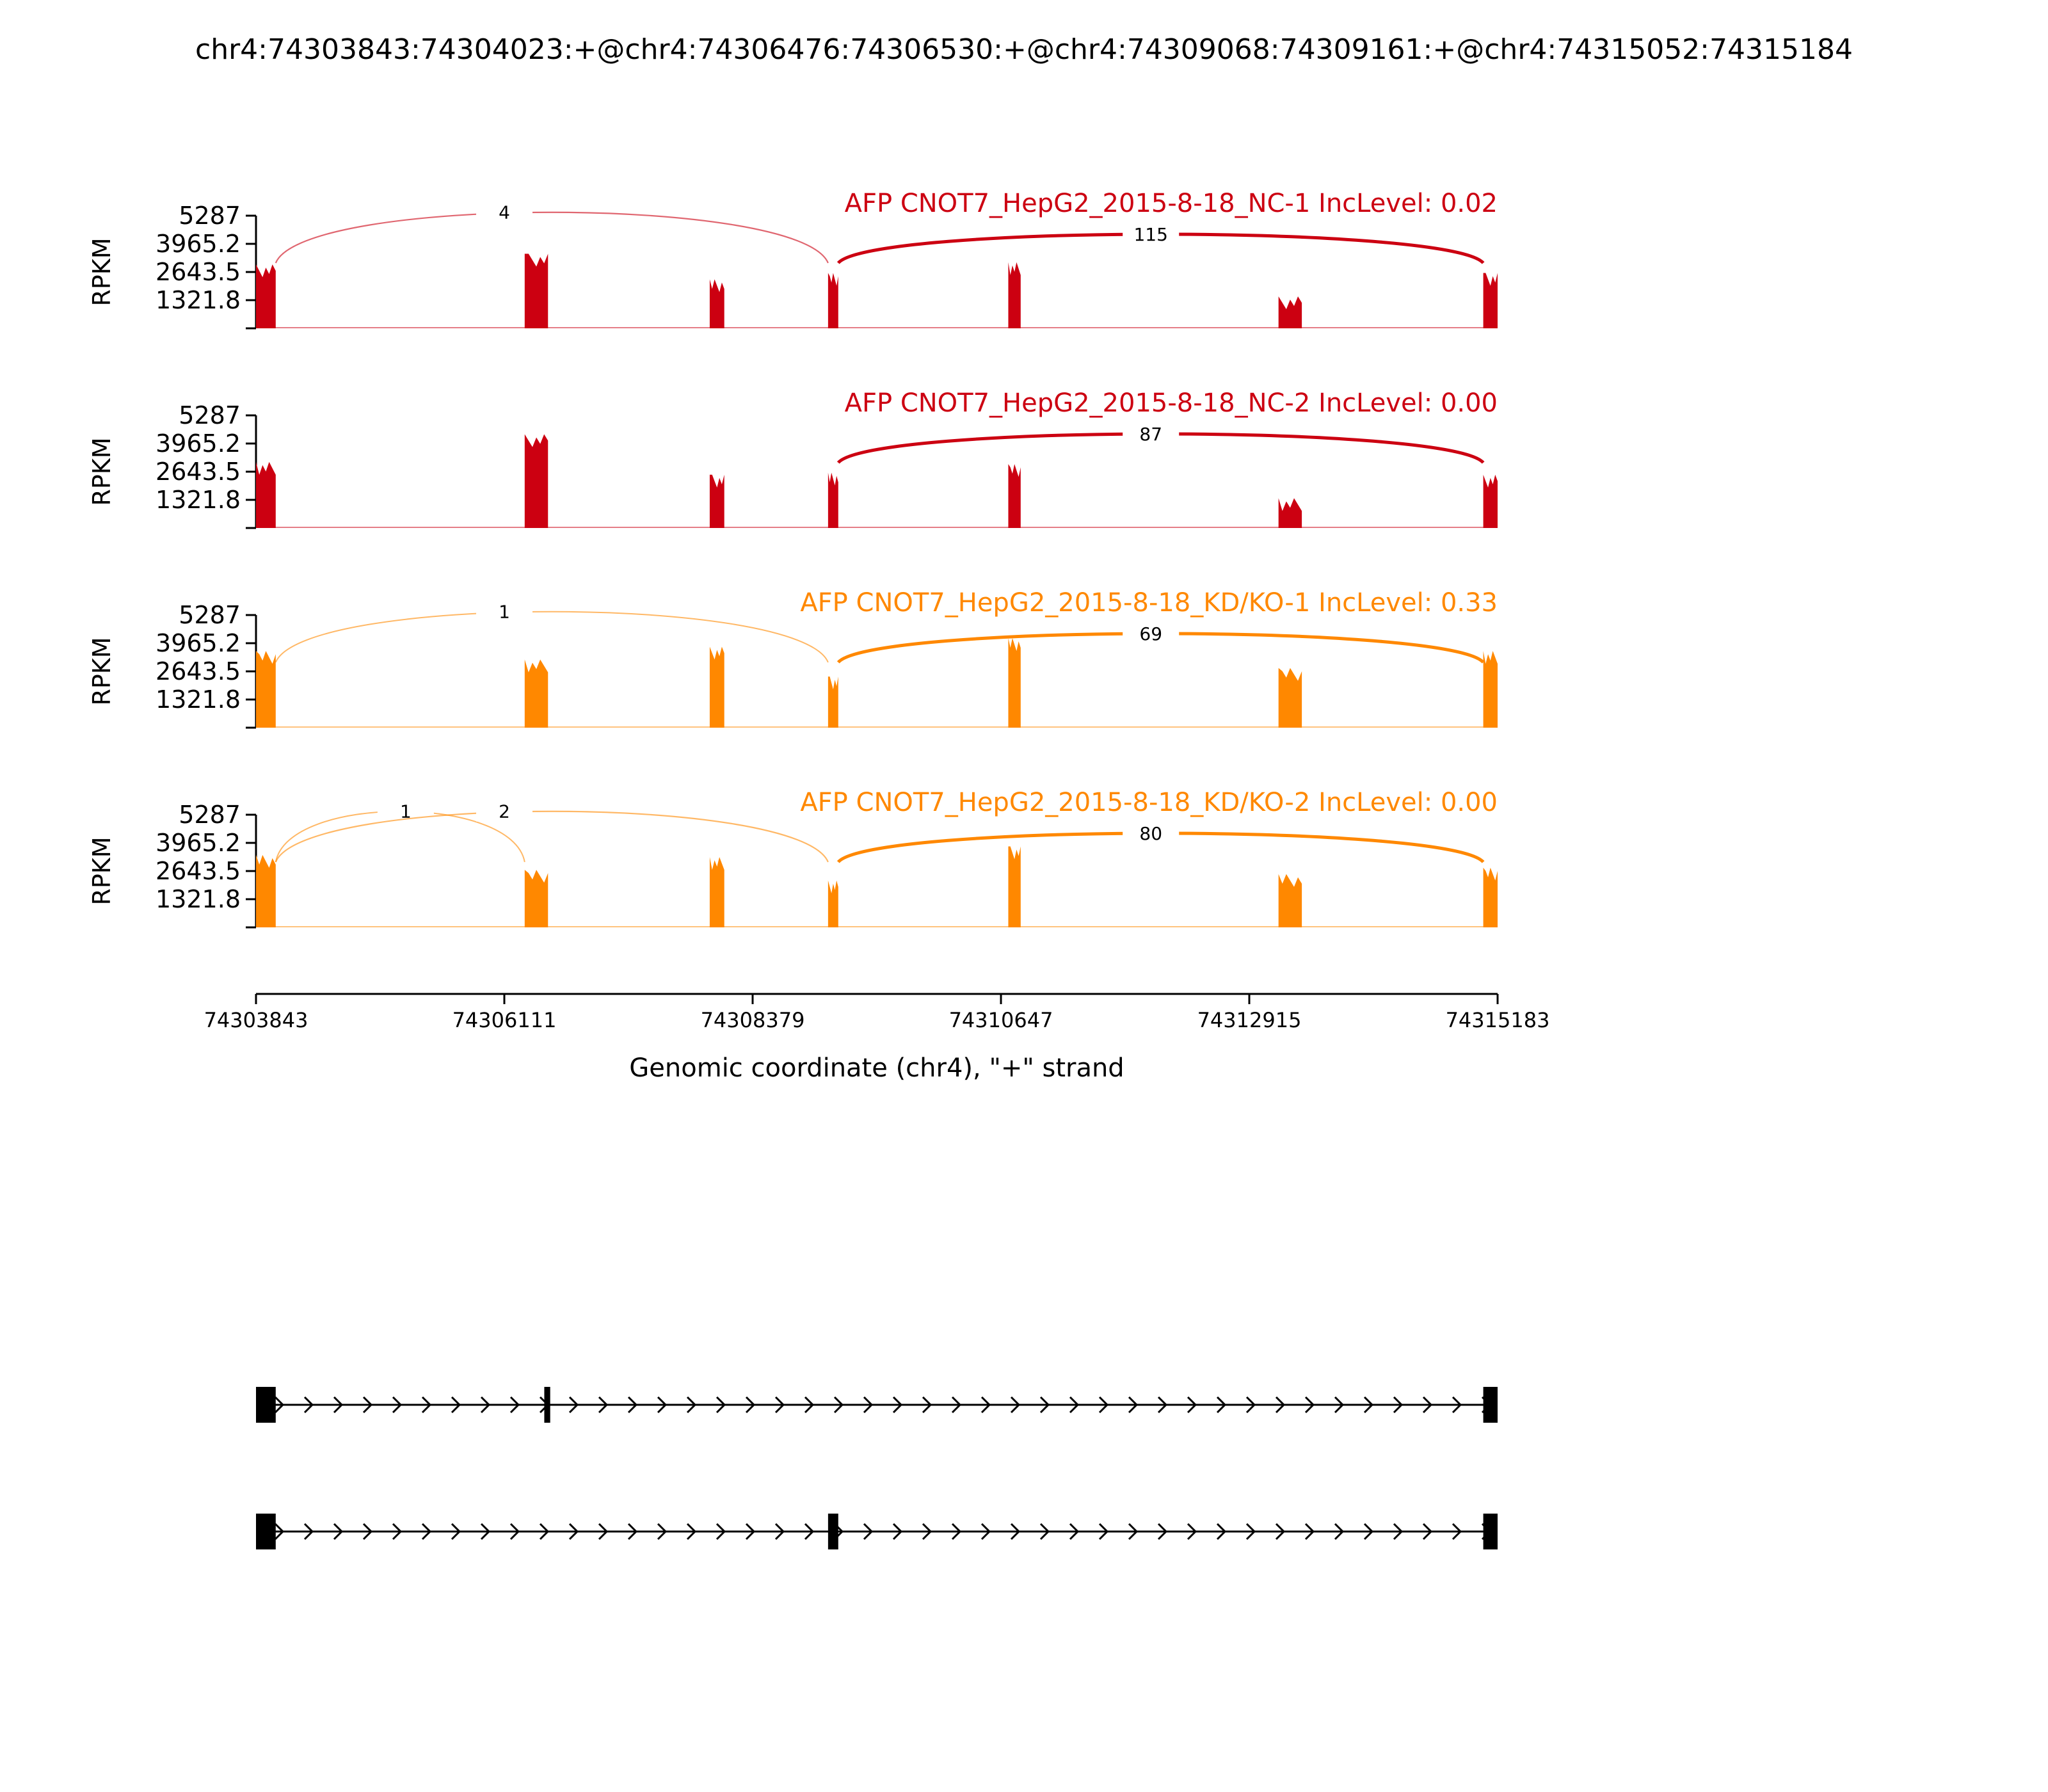 This screenshot has height=1792, width=2048. I want to click on junction-count-label: 80, so click(1150, 833).